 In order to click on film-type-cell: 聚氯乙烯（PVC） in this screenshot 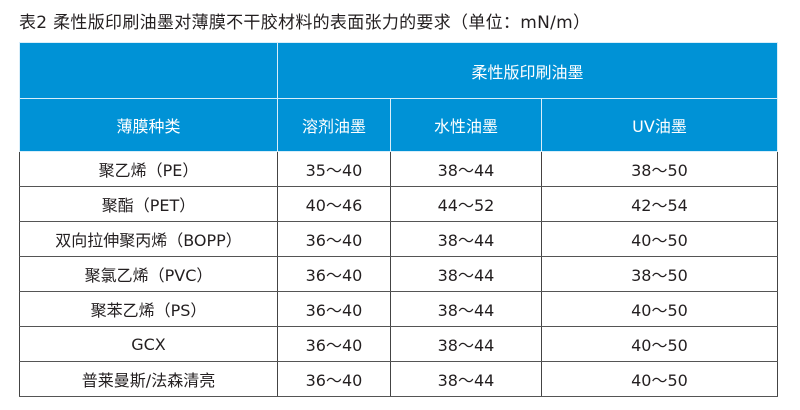, I will do `click(148, 274)`.